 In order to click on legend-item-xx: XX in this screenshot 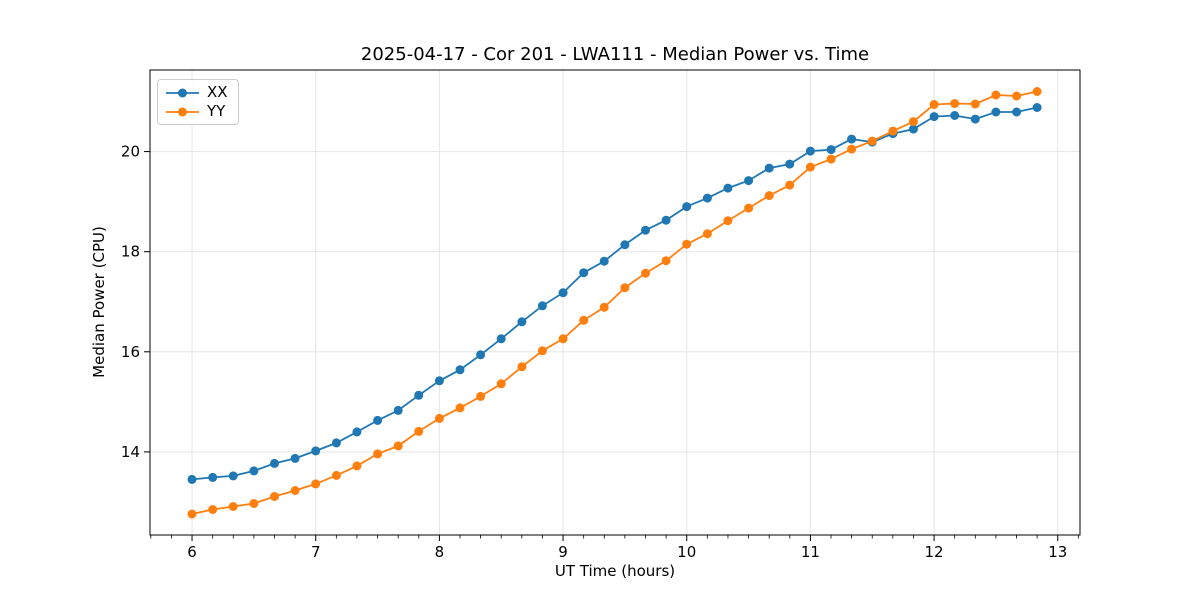, I will do `click(197, 92)`.